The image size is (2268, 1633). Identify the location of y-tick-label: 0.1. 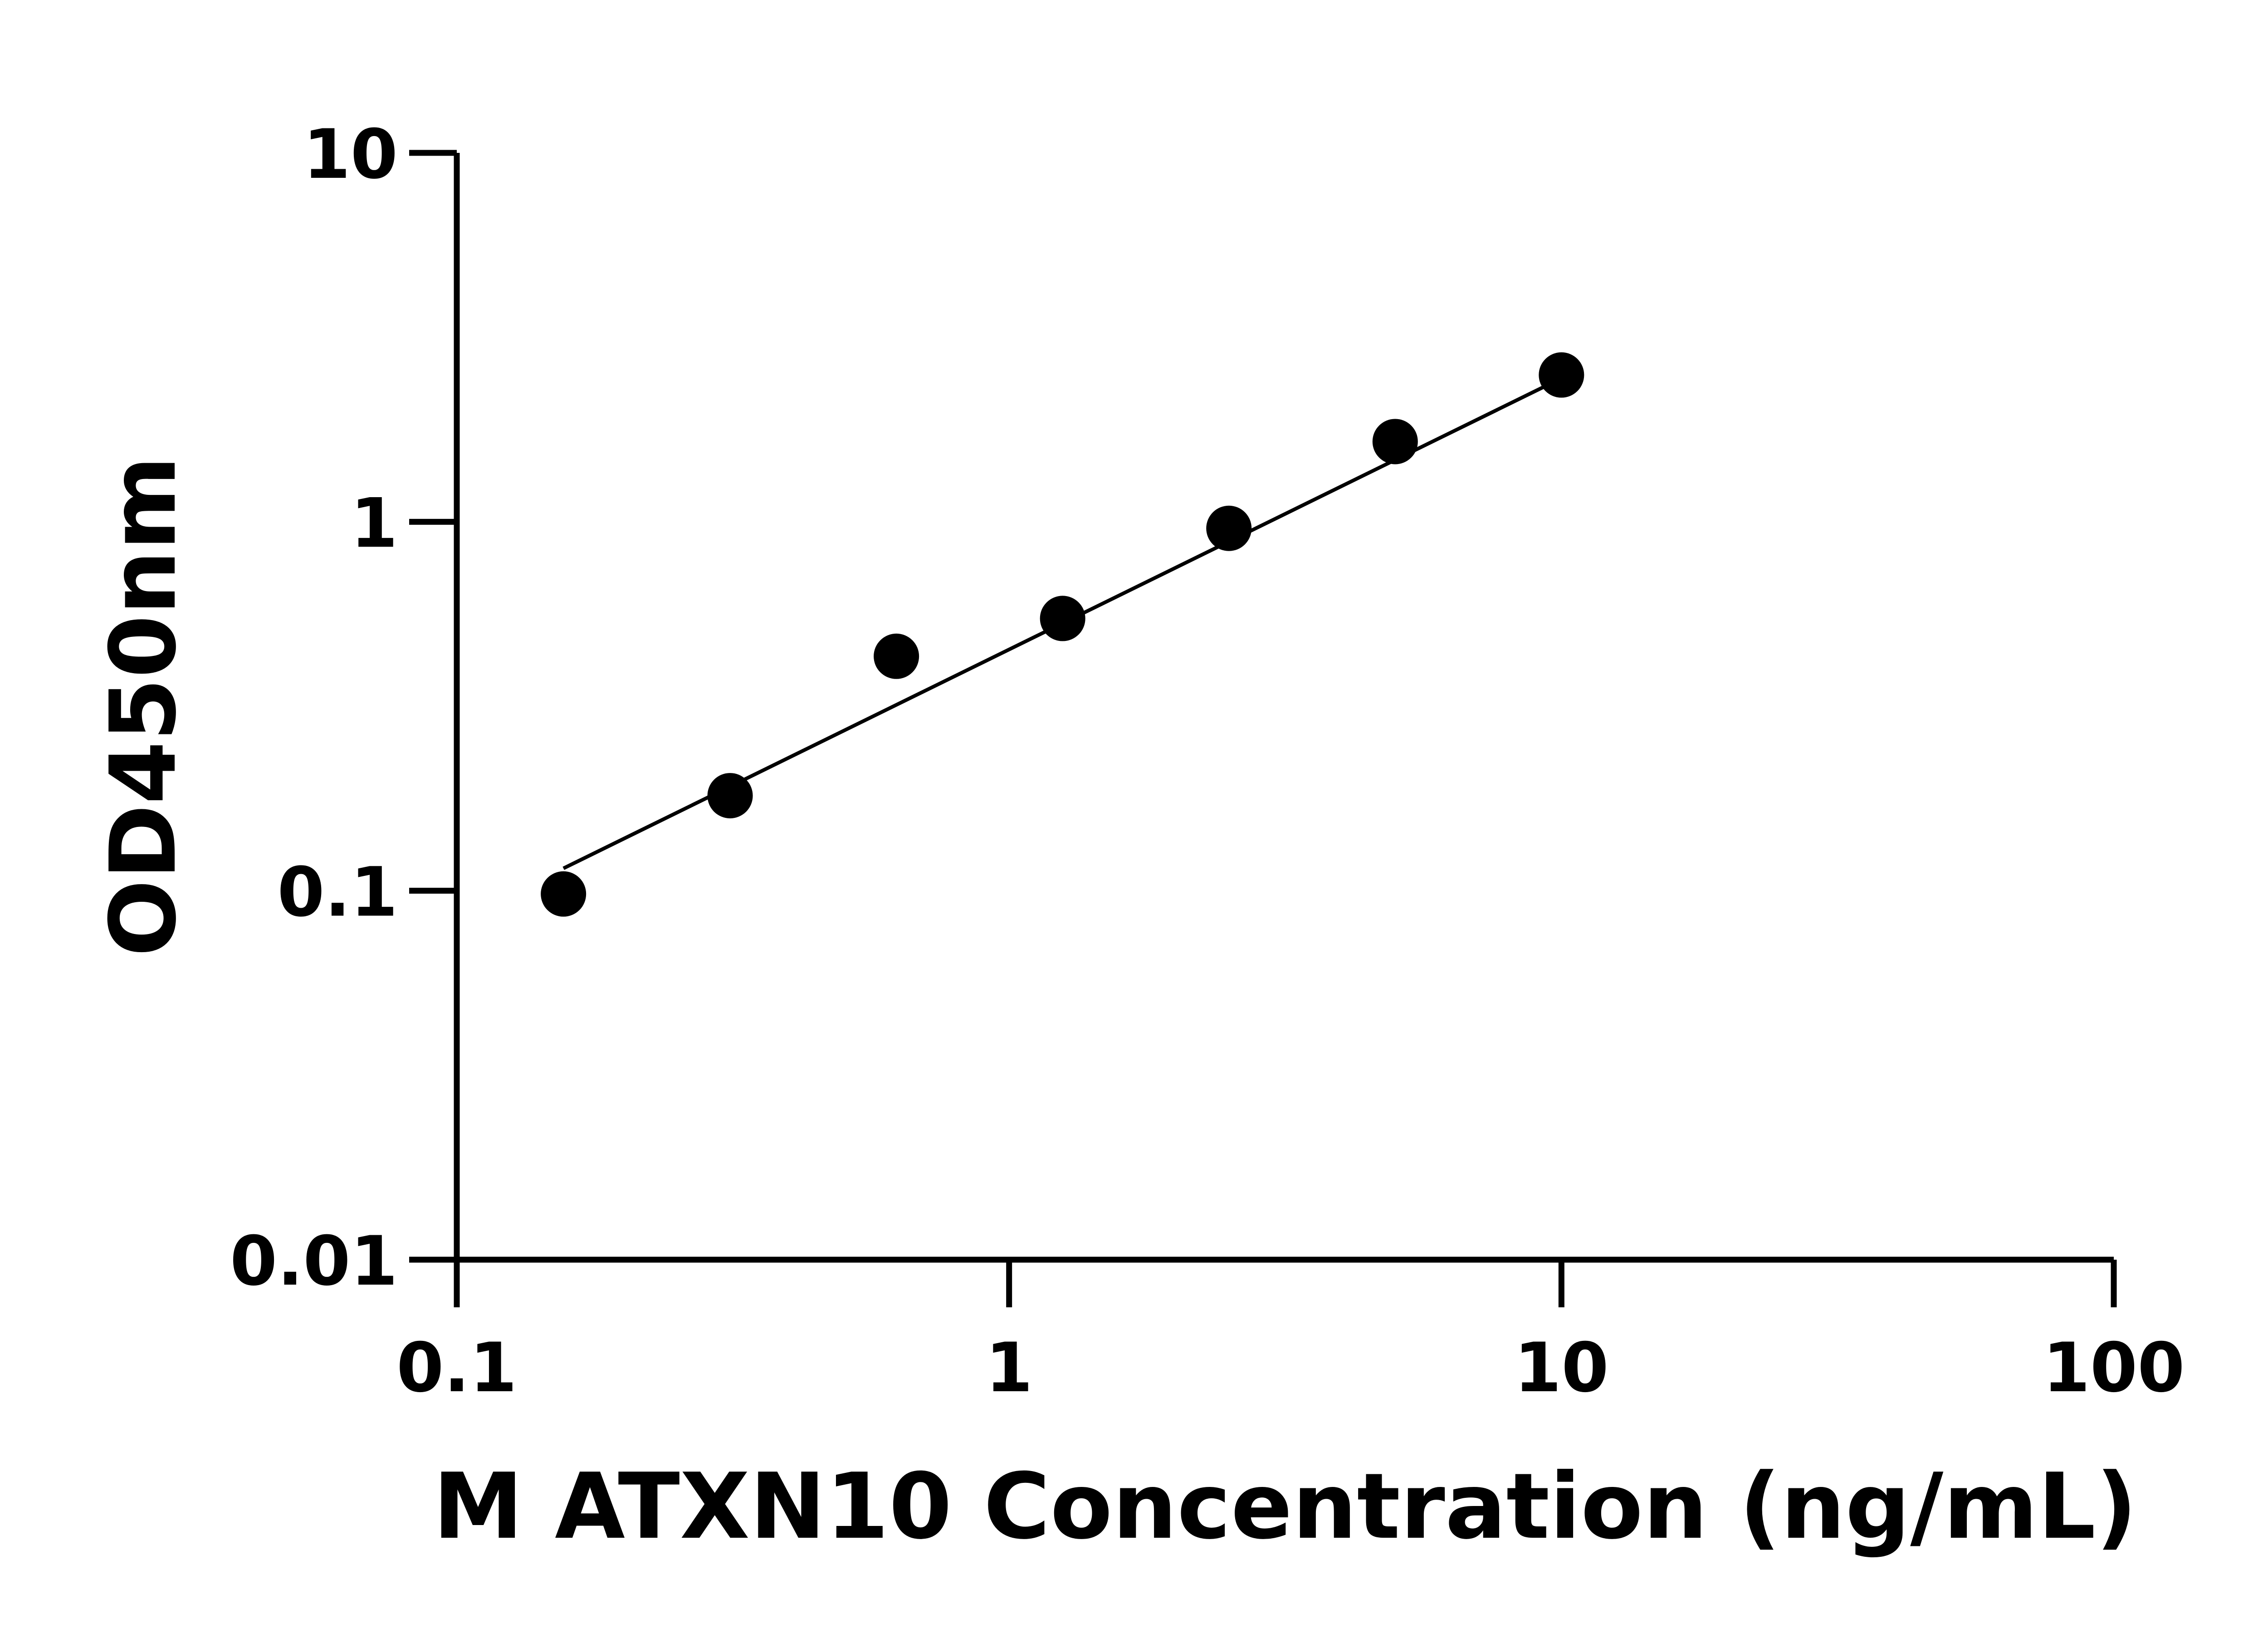
(338, 892).